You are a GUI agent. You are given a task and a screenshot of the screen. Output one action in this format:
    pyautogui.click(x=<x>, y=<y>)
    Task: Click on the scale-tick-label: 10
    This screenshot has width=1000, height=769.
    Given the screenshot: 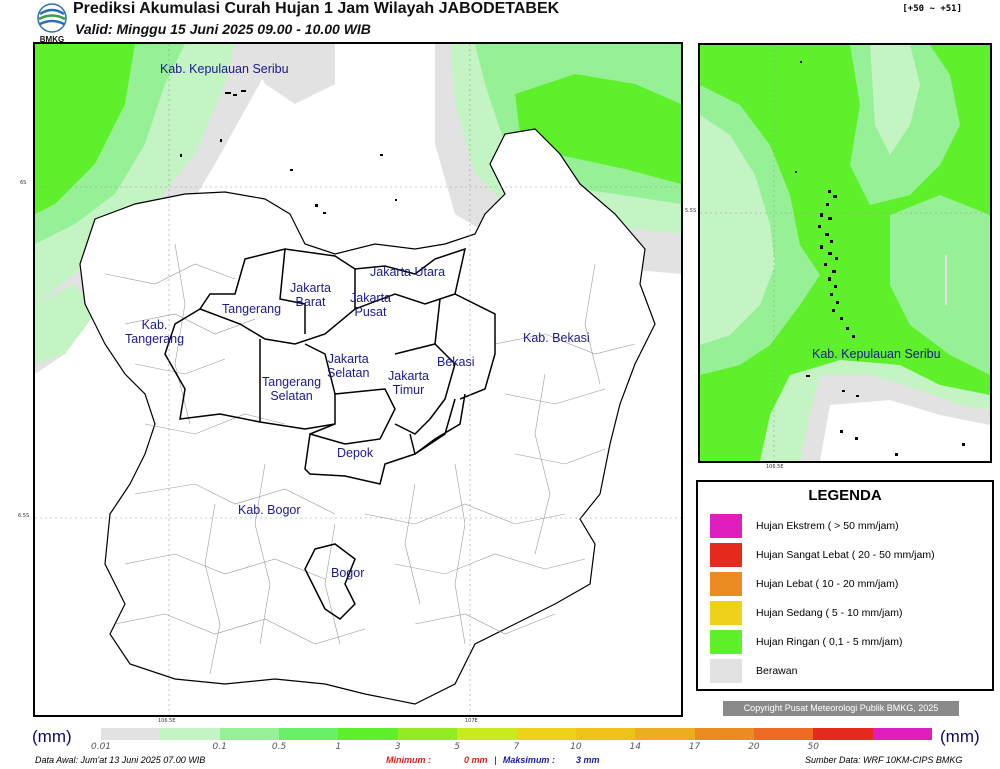 What is the action you would take?
    pyautogui.click(x=576, y=747)
    